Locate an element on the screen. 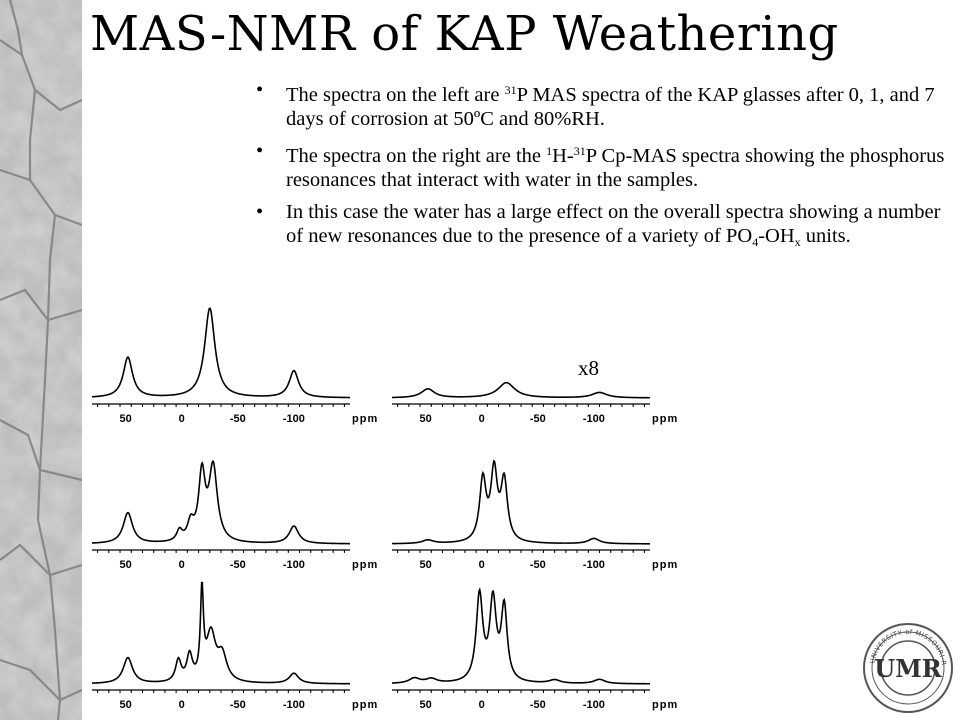 Image resolution: width=960 pixels, height=720 pixels. spectrum-right-1-day: 50 0 -50 -100 ppm is located at coordinates (534, 515).